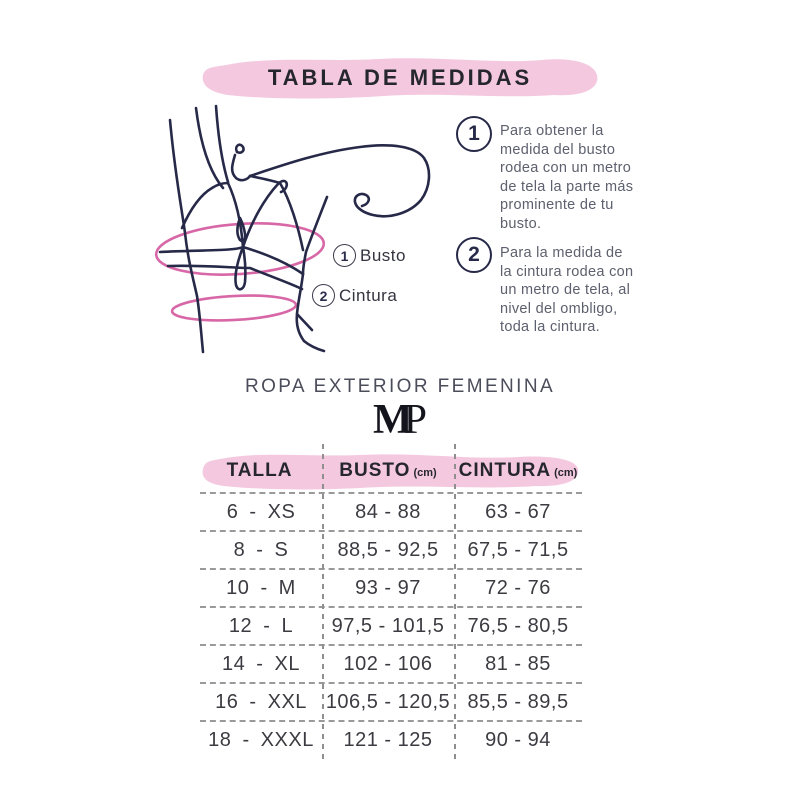  I want to click on table-row: 16 - XXL 106,5 - 120,5 85,5 - 89,5, so click(391, 701).